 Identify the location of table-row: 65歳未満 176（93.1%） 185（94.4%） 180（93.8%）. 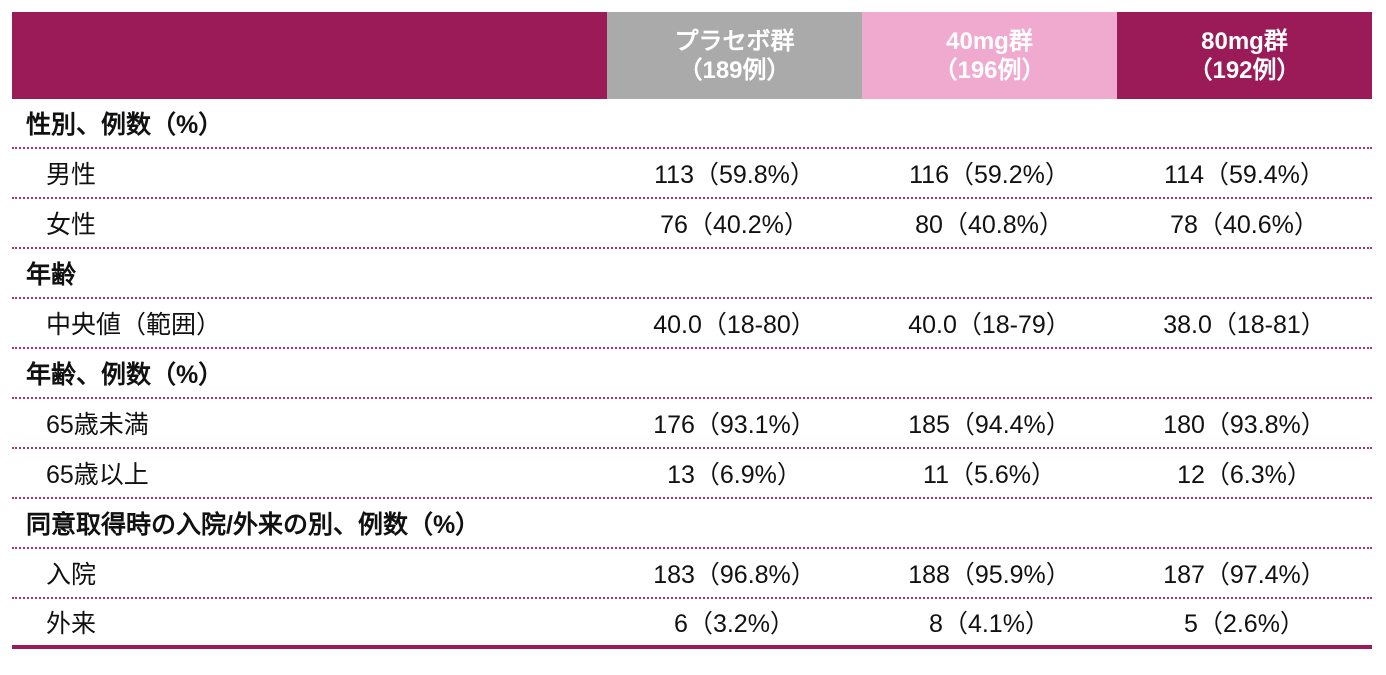
(692, 424).